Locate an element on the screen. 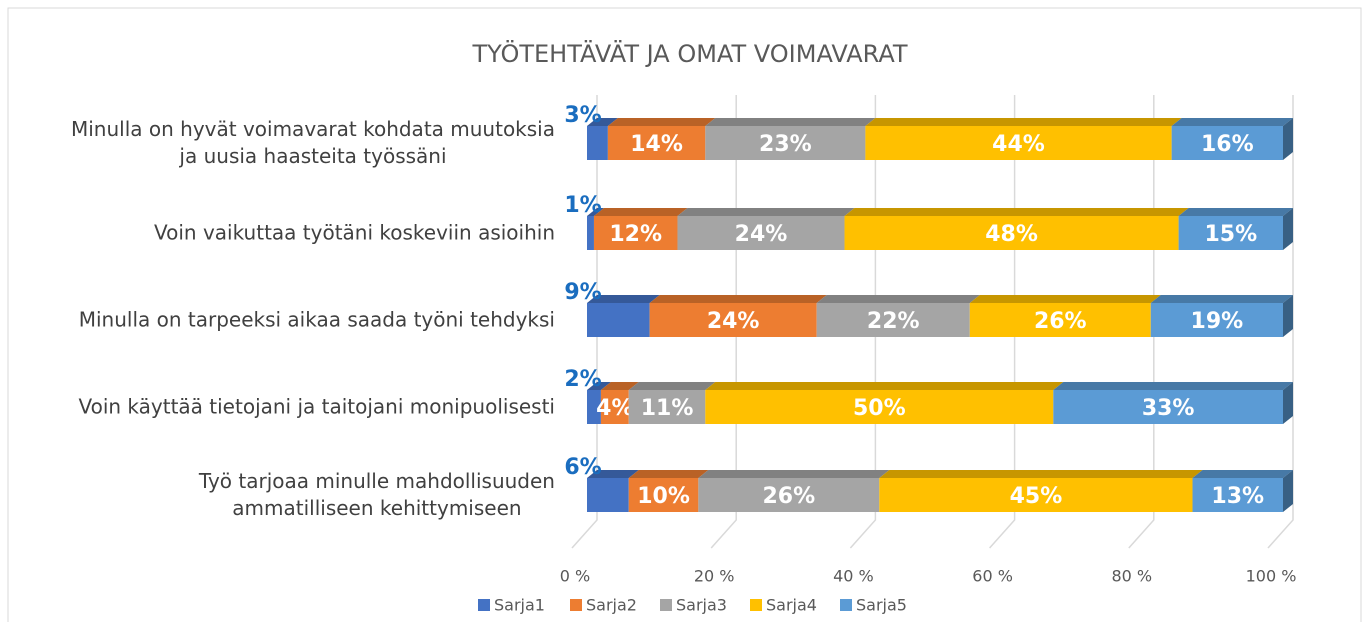 The width and height of the screenshot is (1370, 622). data-label: 24% is located at coordinates (761, 234).